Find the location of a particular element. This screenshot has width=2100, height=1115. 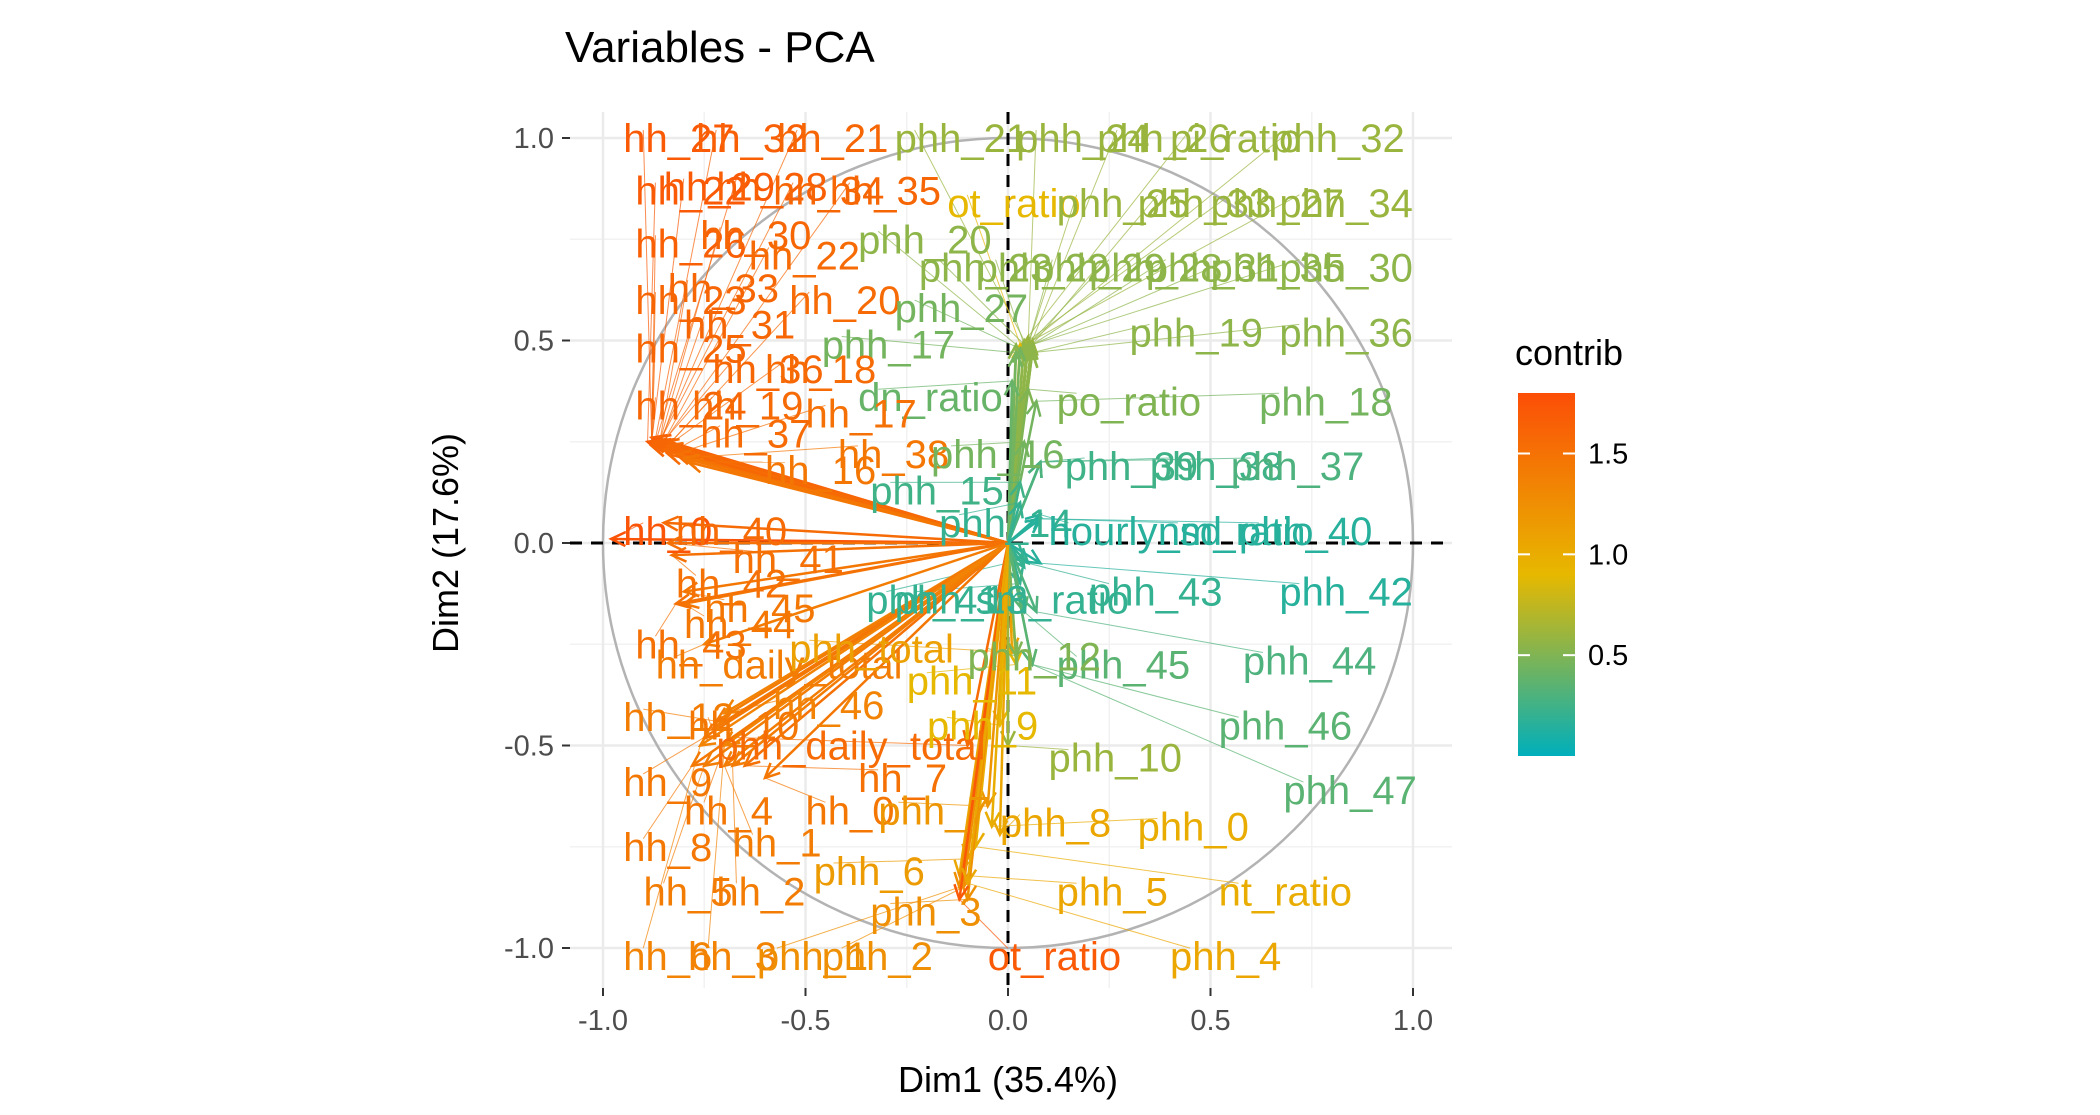

variable-label-phh_3: phh_3 is located at coordinates (925, 913).